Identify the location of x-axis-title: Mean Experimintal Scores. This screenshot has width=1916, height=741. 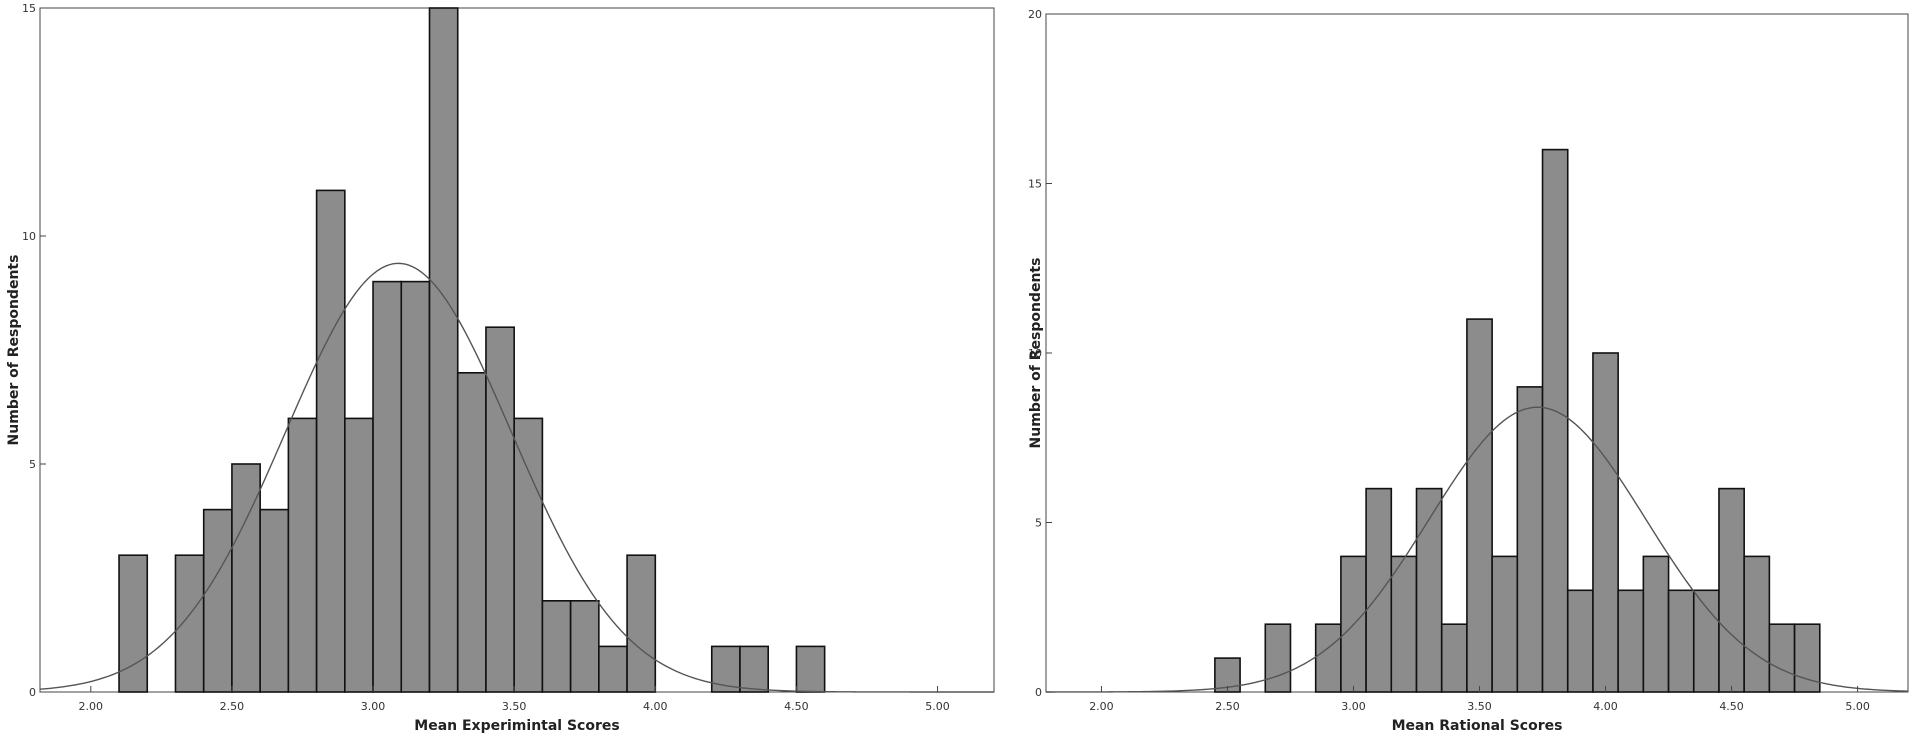
(516, 726).